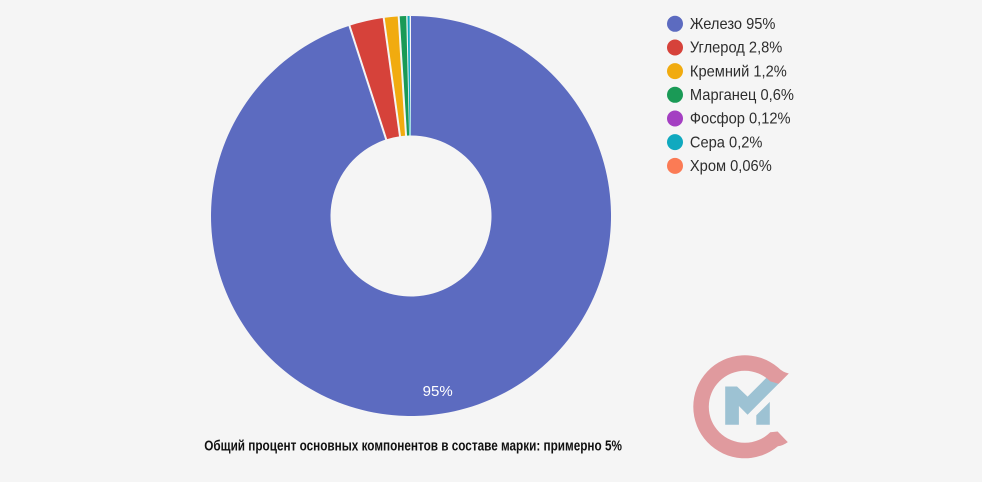 This screenshot has width=982, height=482. Describe the element at coordinates (742, 95) in the screenshot. I see `svg-text: Марганец 0,6%` at that location.